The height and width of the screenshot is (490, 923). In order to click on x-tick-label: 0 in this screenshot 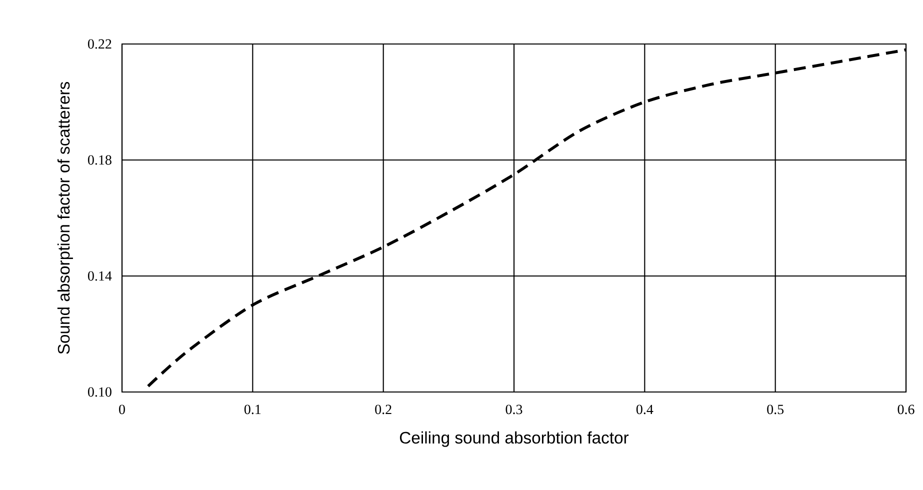, I will do `click(122, 409)`.